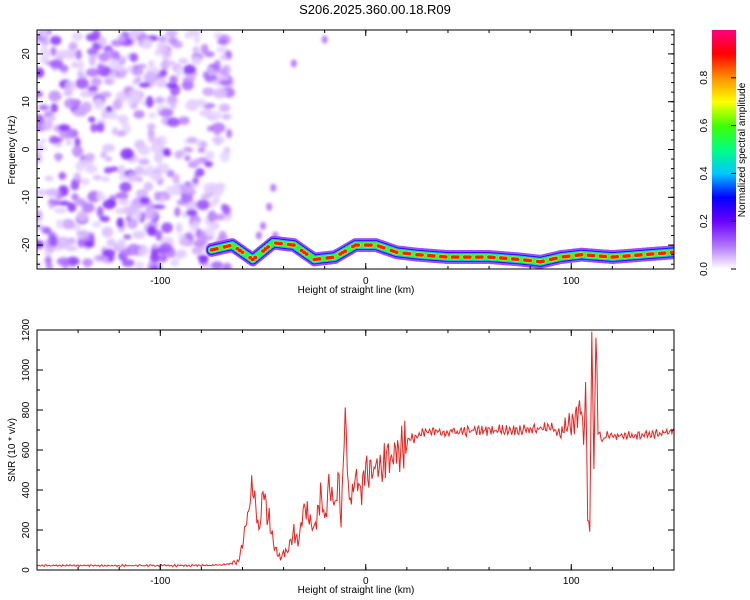  I want to click on y-tick-label: 0, so click(26, 570).